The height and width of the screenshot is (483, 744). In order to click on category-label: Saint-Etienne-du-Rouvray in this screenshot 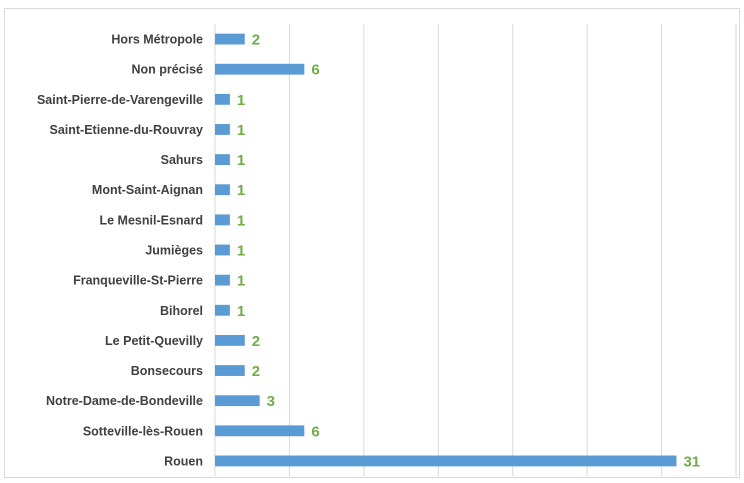, I will do `click(127, 130)`.